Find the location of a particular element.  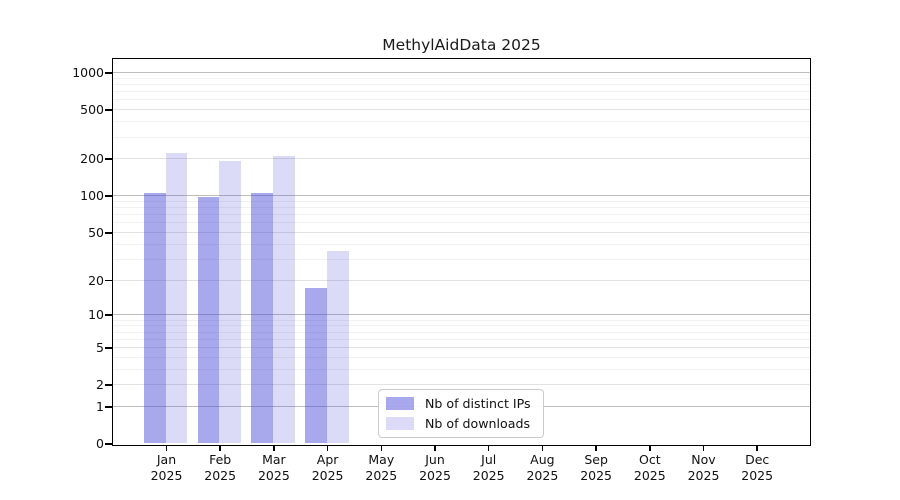

y-tick-label: 20 is located at coordinates (96, 280).